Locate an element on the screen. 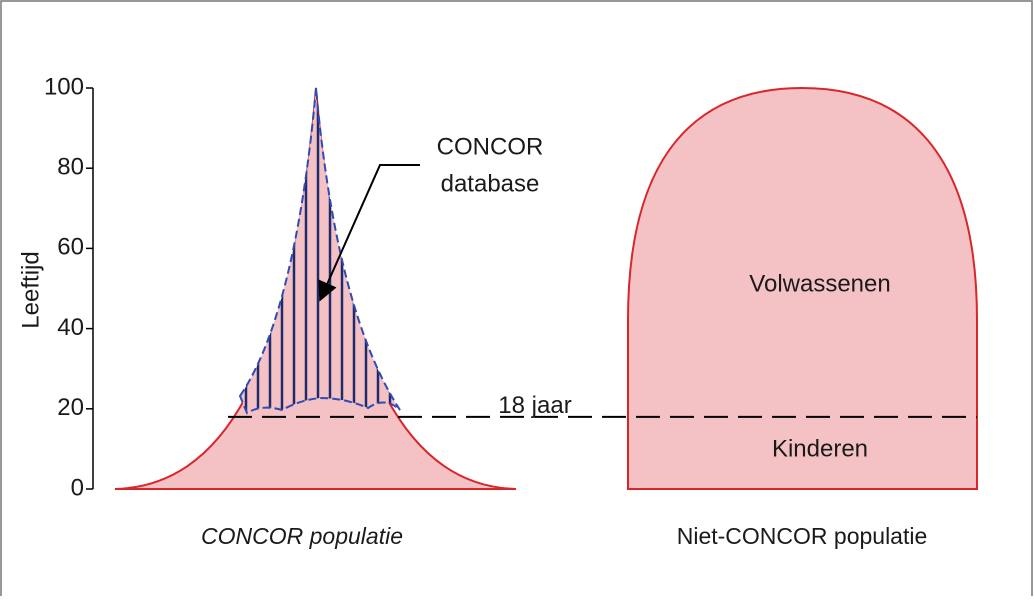 The height and width of the screenshot is (601, 1034). concor-database-shape is located at coordinates (319, 251).